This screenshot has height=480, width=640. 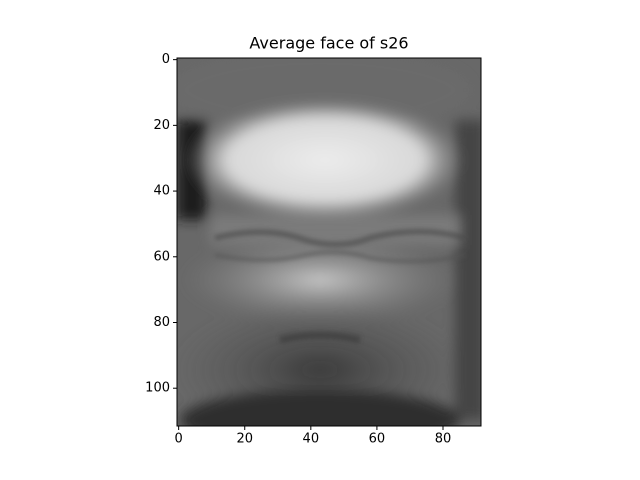 What do you see at coordinates (166, 59) in the screenshot?
I see `y-tick-label: 0` at bounding box center [166, 59].